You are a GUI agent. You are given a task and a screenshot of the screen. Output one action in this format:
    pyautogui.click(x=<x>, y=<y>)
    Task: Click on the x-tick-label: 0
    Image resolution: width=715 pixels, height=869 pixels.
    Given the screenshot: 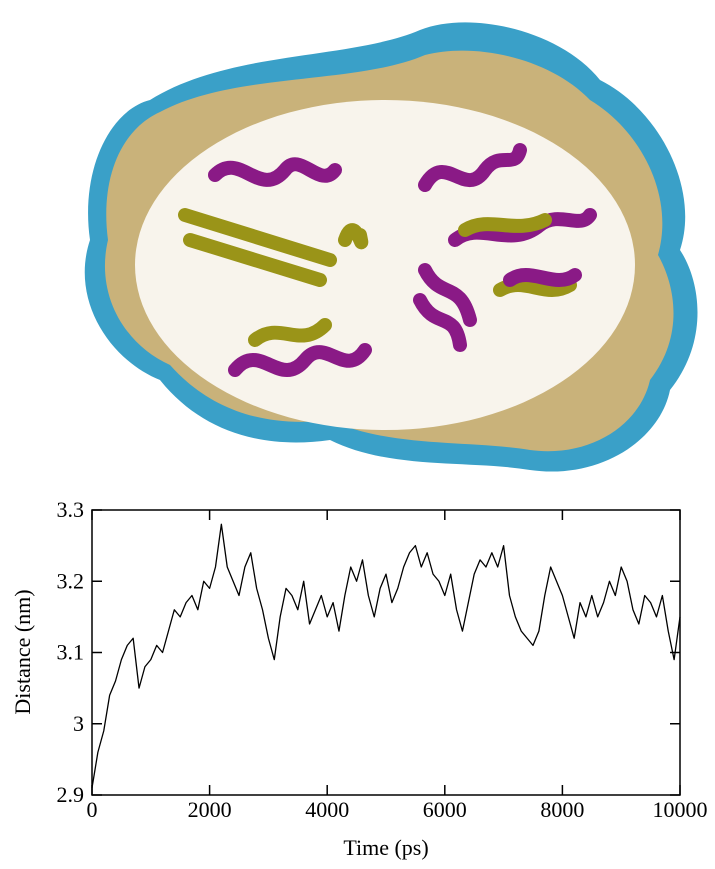 What is the action you would take?
    pyautogui.click(x=92, y=809)
    